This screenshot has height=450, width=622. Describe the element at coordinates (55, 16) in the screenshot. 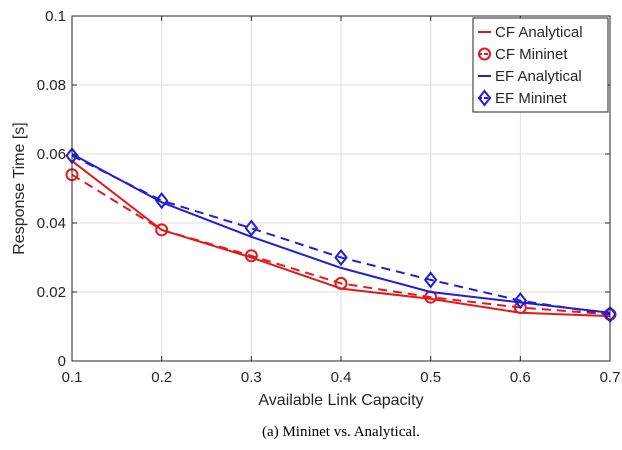

I see `y-tick-label: 0.1` at that location.